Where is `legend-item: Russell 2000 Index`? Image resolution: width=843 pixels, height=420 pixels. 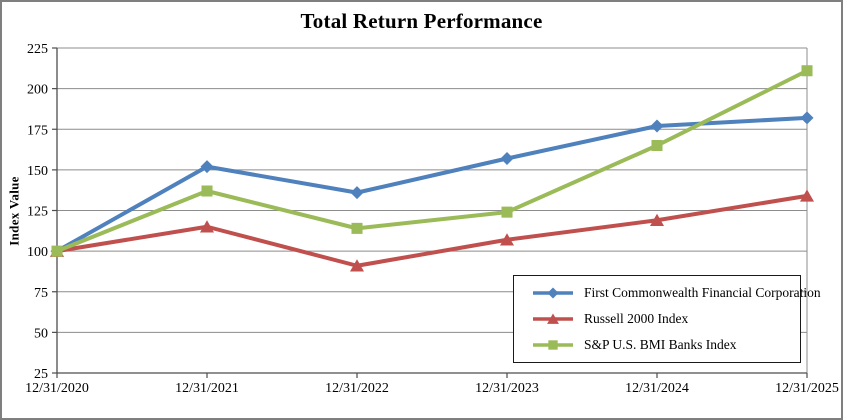
legend-item: Russell 2000 Index is located at coordinates (663, 319).